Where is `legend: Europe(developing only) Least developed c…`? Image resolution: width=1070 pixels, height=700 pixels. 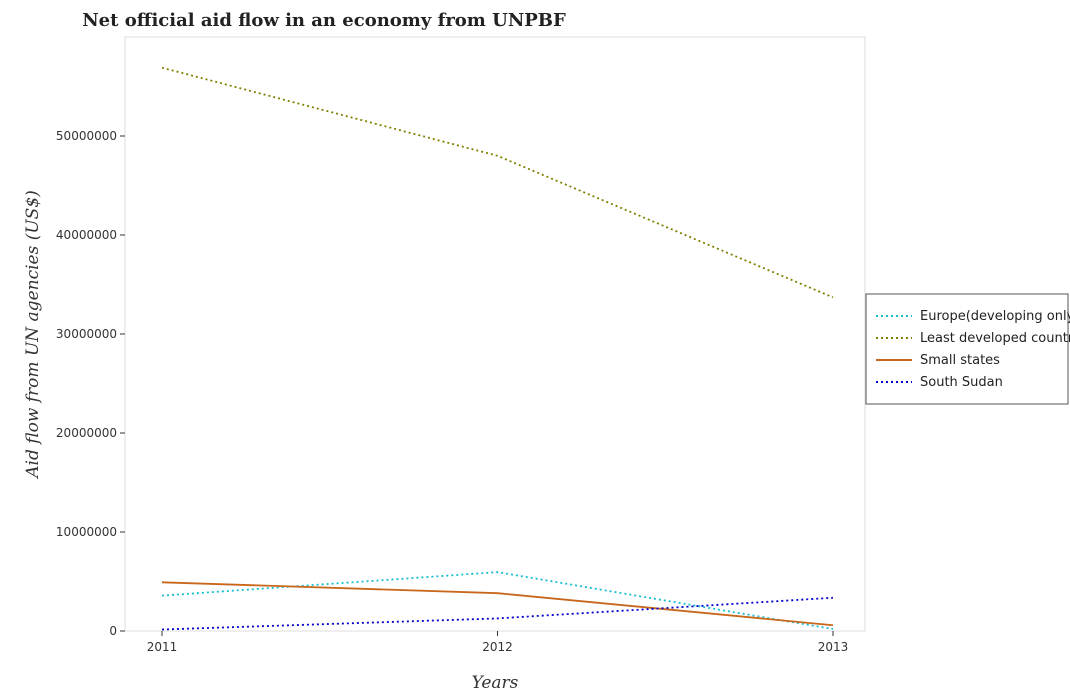
legend: Europe(developing only) Least developed c… is located at coordinates (967, 349).